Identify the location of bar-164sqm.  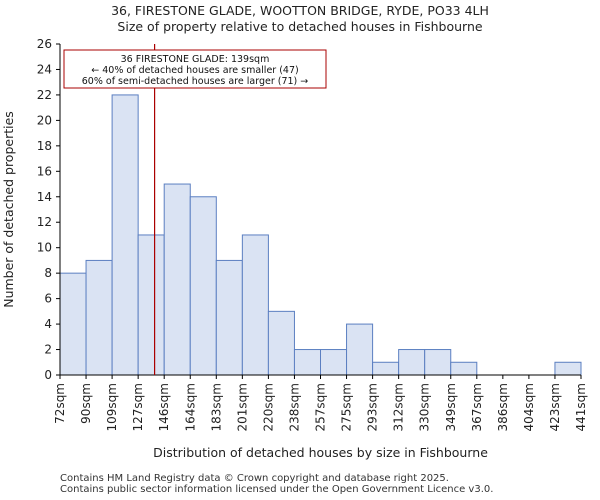
(203, 286).